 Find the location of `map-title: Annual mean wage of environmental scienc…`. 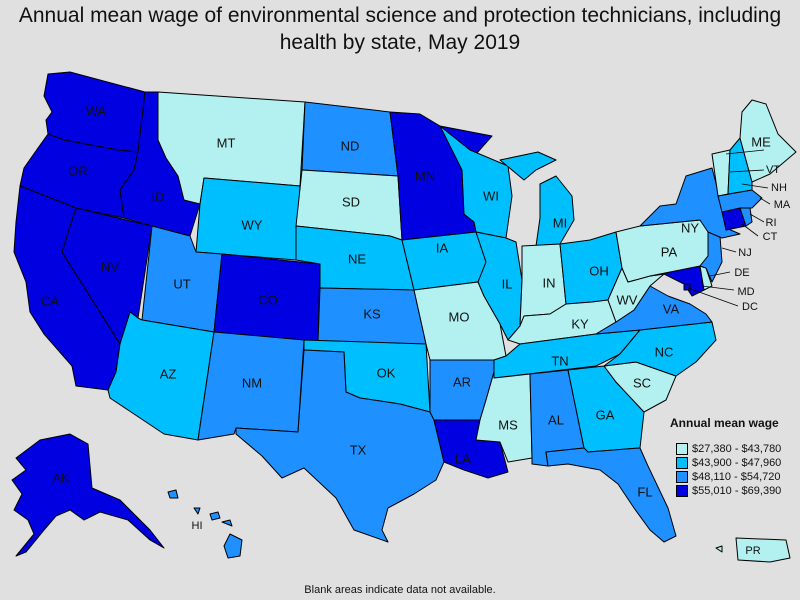

map-title: Annual mean wage of environmental scienc… is located at coordinates (400, 29).